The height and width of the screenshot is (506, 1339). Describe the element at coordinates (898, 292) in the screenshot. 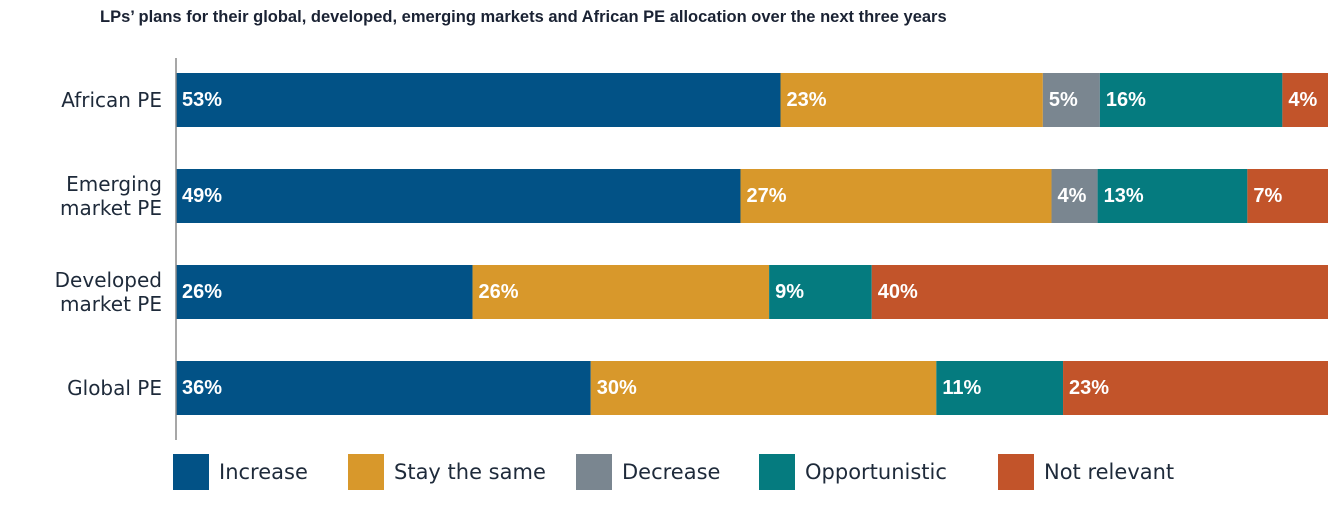

I see `data-label-not-relevant-2: 40%` at that location.